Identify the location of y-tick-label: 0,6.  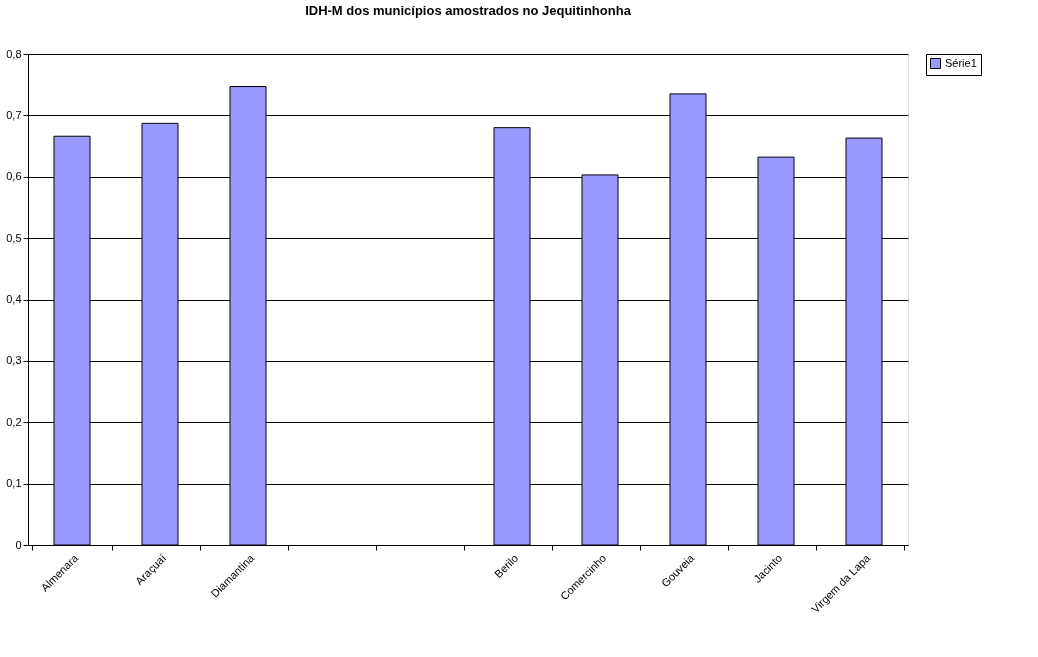
(14, 176).